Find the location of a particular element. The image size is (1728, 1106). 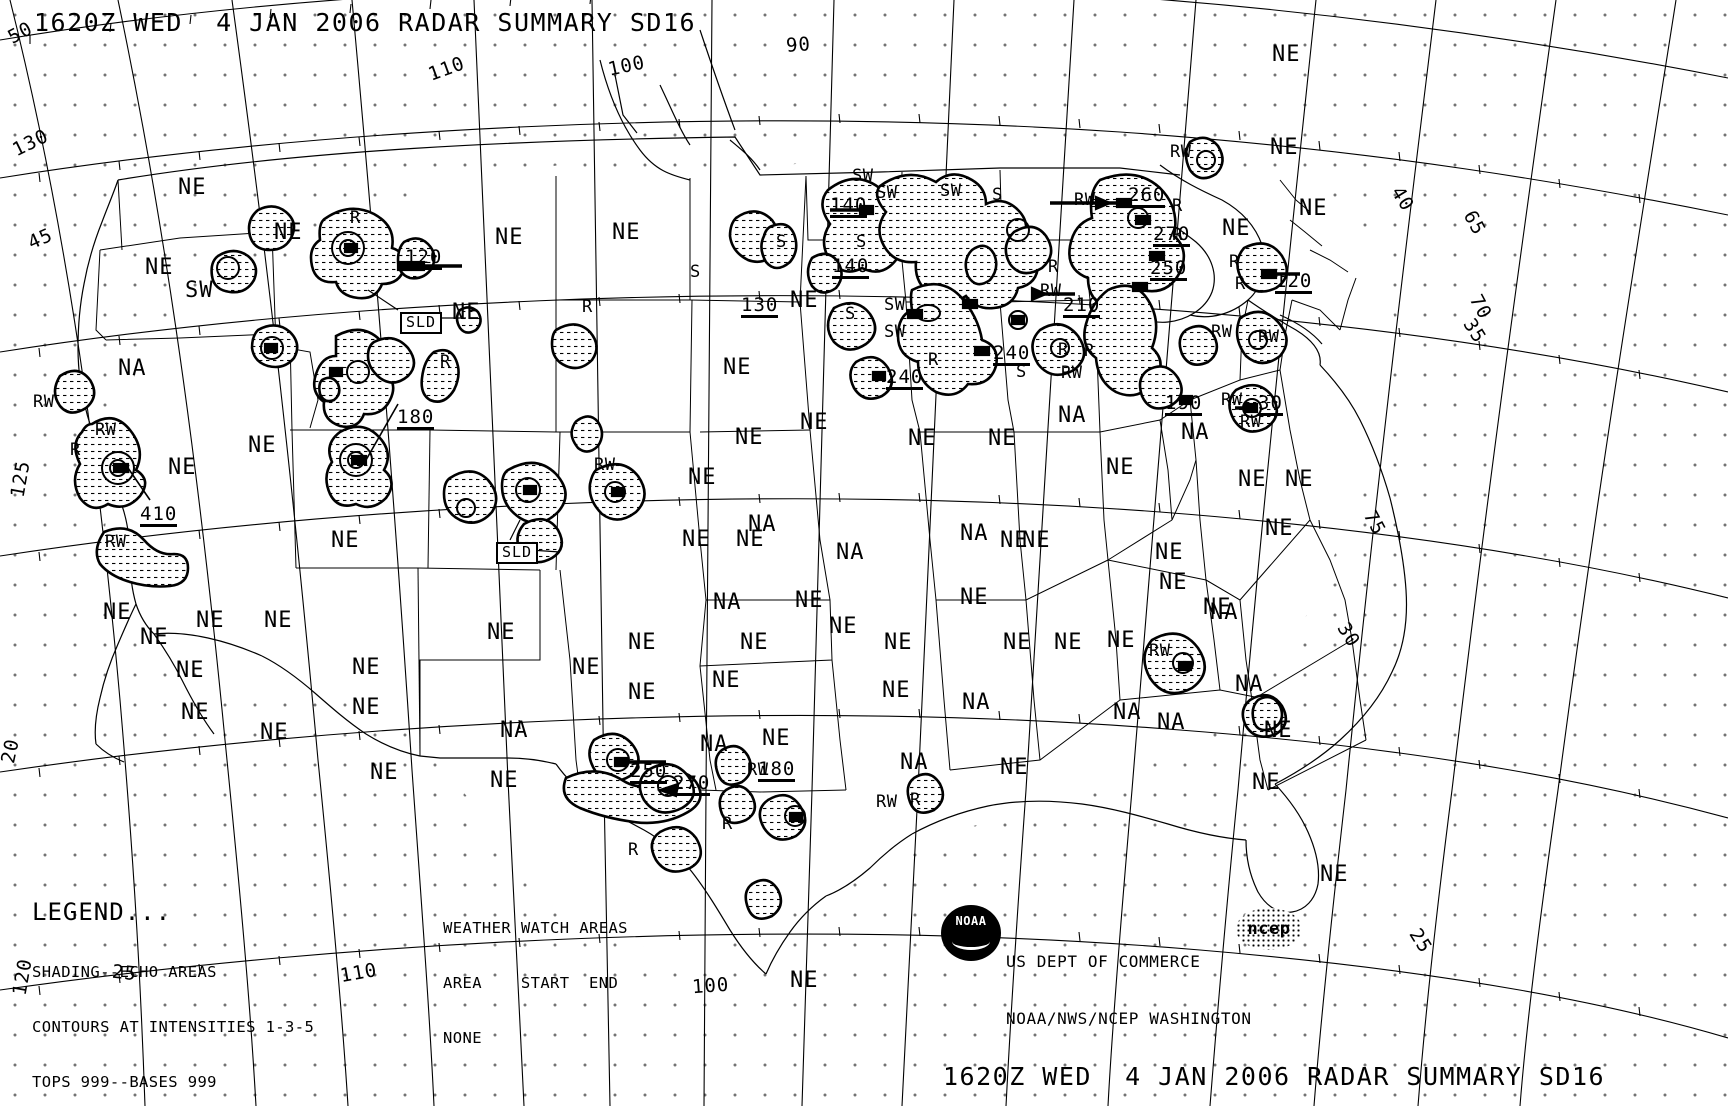

noaa-bird-icon is located at coordinates (971, 941).